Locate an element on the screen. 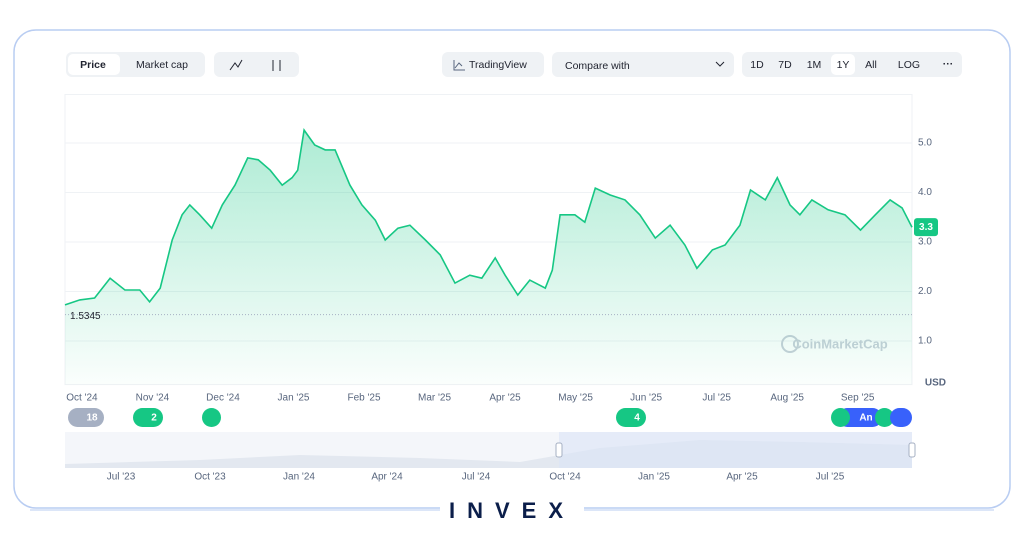 This screenshot has width=1024, height=543. nav-label: Jan '24 is located at coordinates (299, 477).